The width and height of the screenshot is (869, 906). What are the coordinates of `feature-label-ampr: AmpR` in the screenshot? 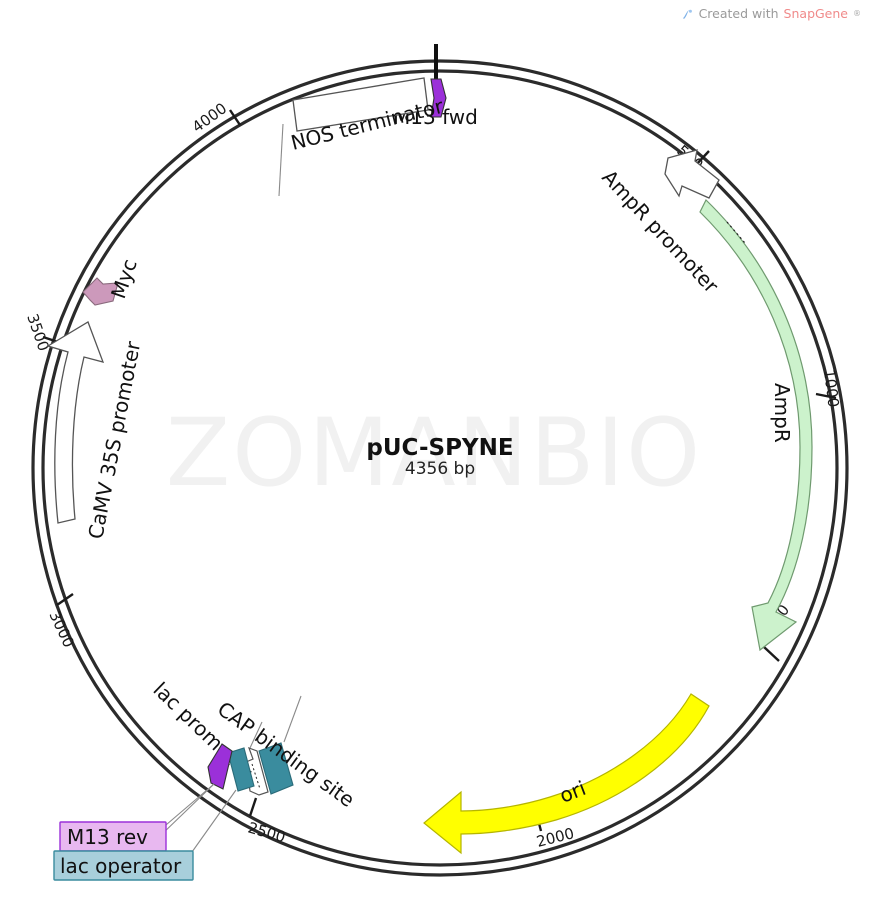 It's located at (782, 413).